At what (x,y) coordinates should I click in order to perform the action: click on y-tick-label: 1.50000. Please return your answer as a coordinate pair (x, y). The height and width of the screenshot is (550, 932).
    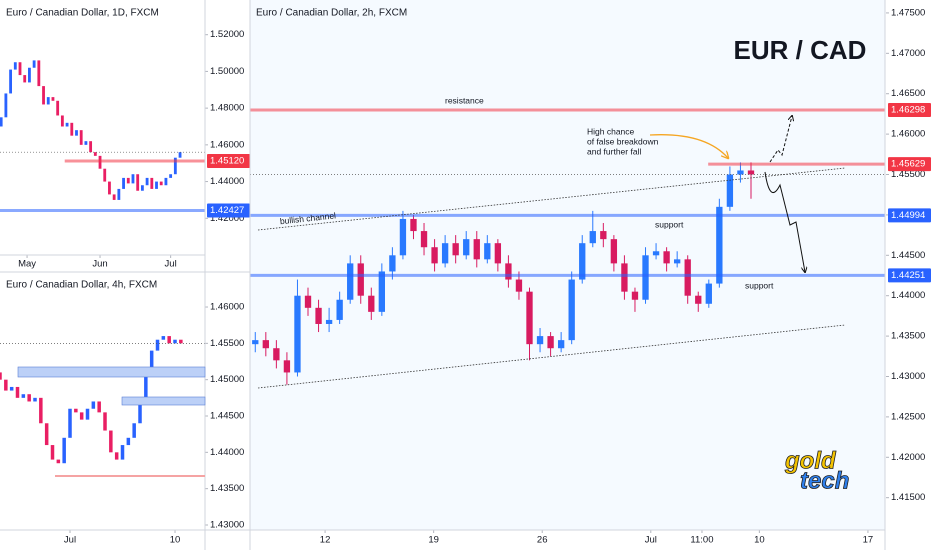
    Looking at the image, I should click on (227, 71).